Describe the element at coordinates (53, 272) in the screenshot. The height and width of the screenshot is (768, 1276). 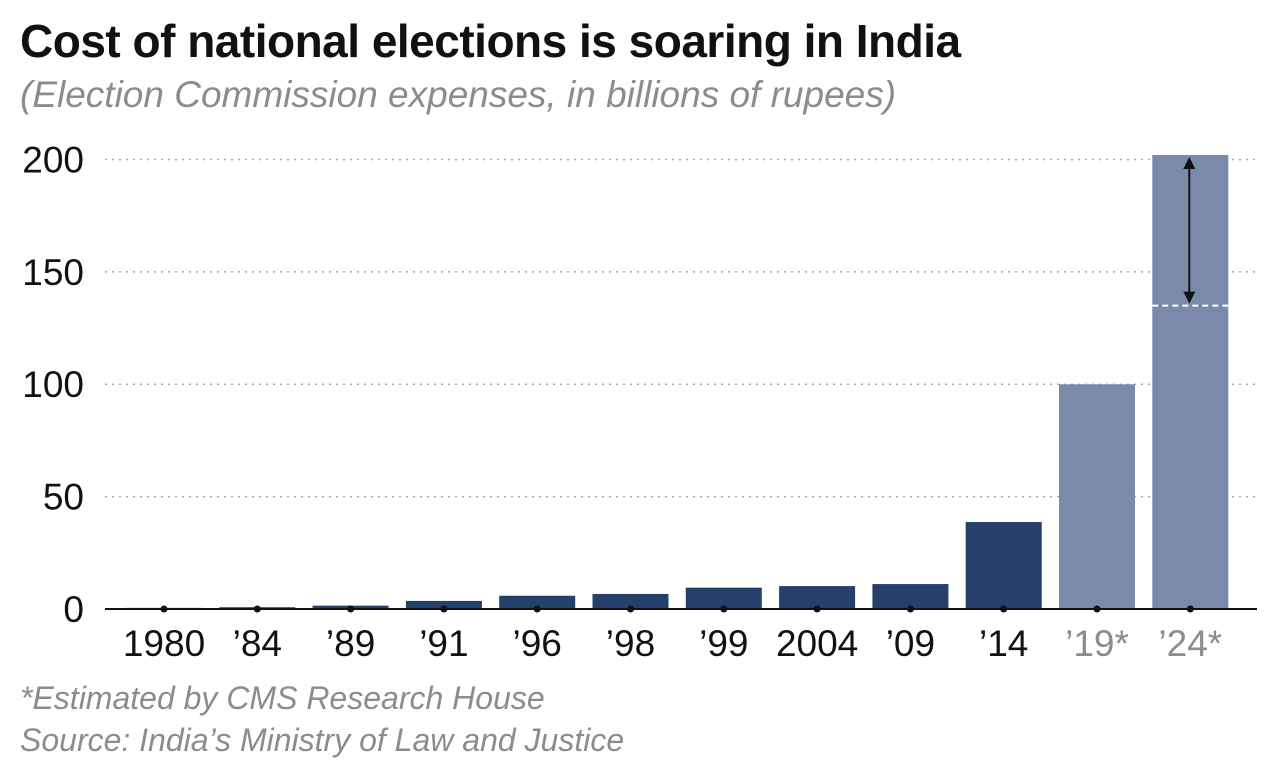
I see `y-tick-label: 150` at that location.